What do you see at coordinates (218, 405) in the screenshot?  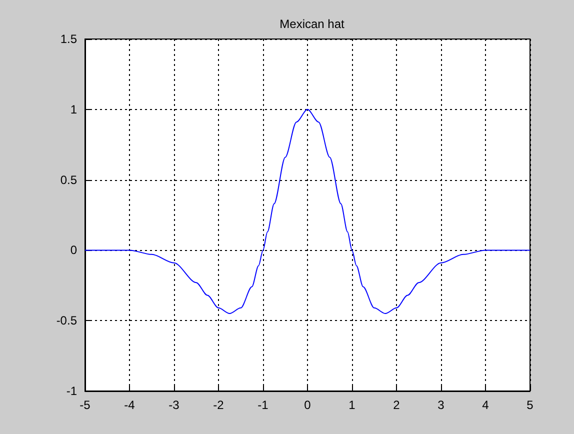 I see `x-tick-label: -2` at bounding box center [218, 405].